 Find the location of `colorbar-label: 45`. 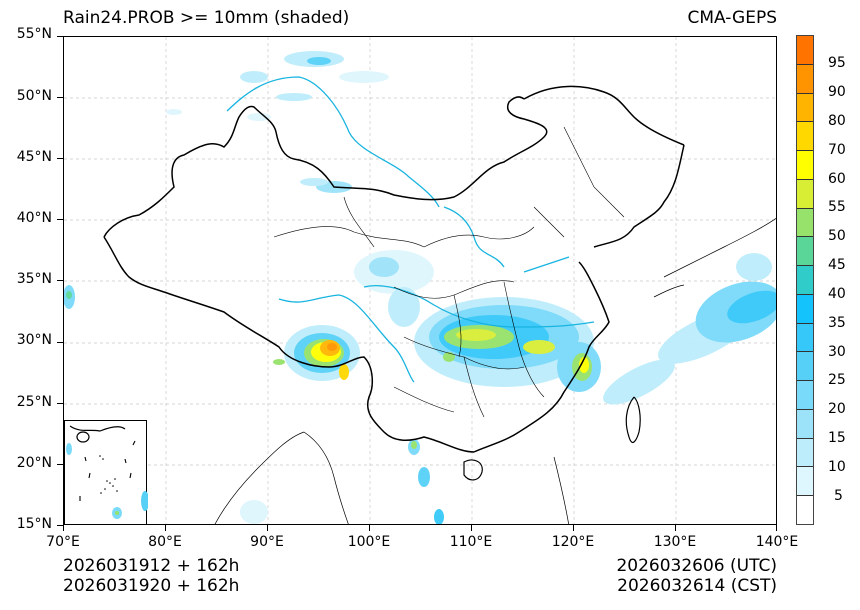

colorbar-label: 45 is located at coordinates (837, 265).